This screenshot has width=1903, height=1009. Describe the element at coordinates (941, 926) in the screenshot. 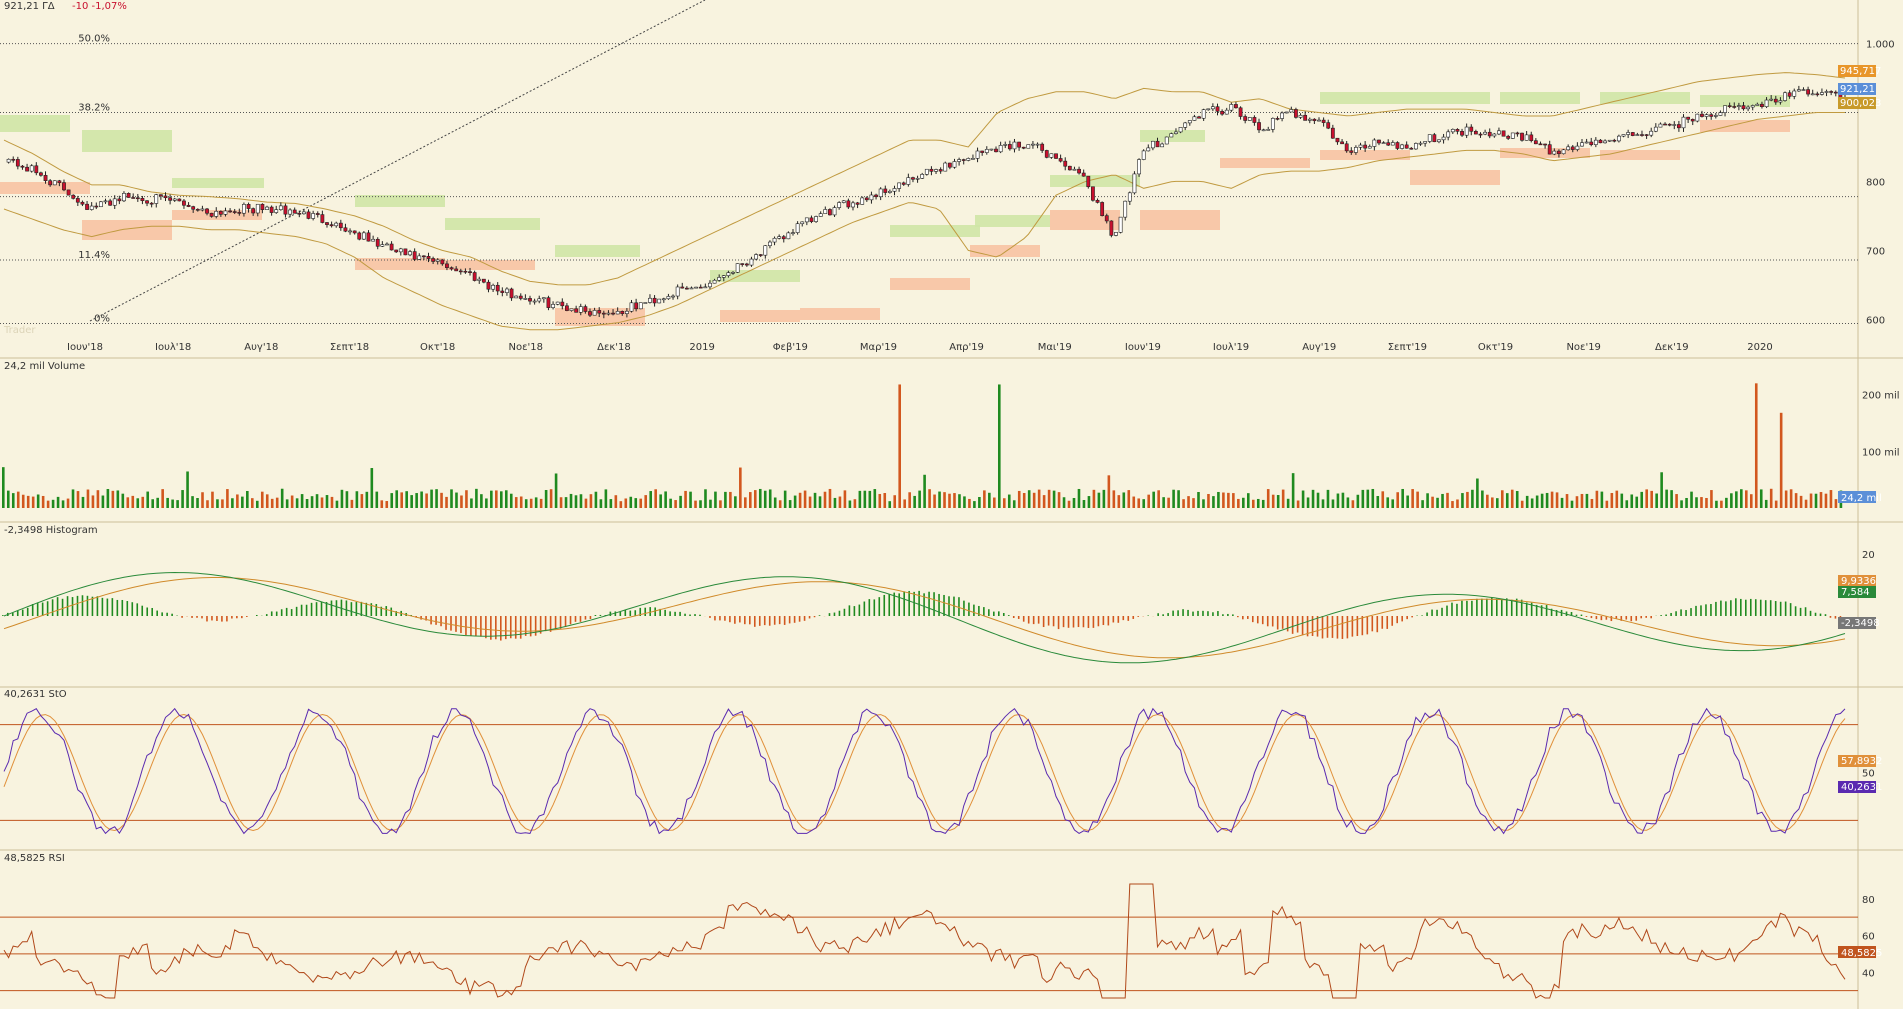

I see `rsi-panel: 48,5825 RSI 80 60 40 48,5825` at that location.